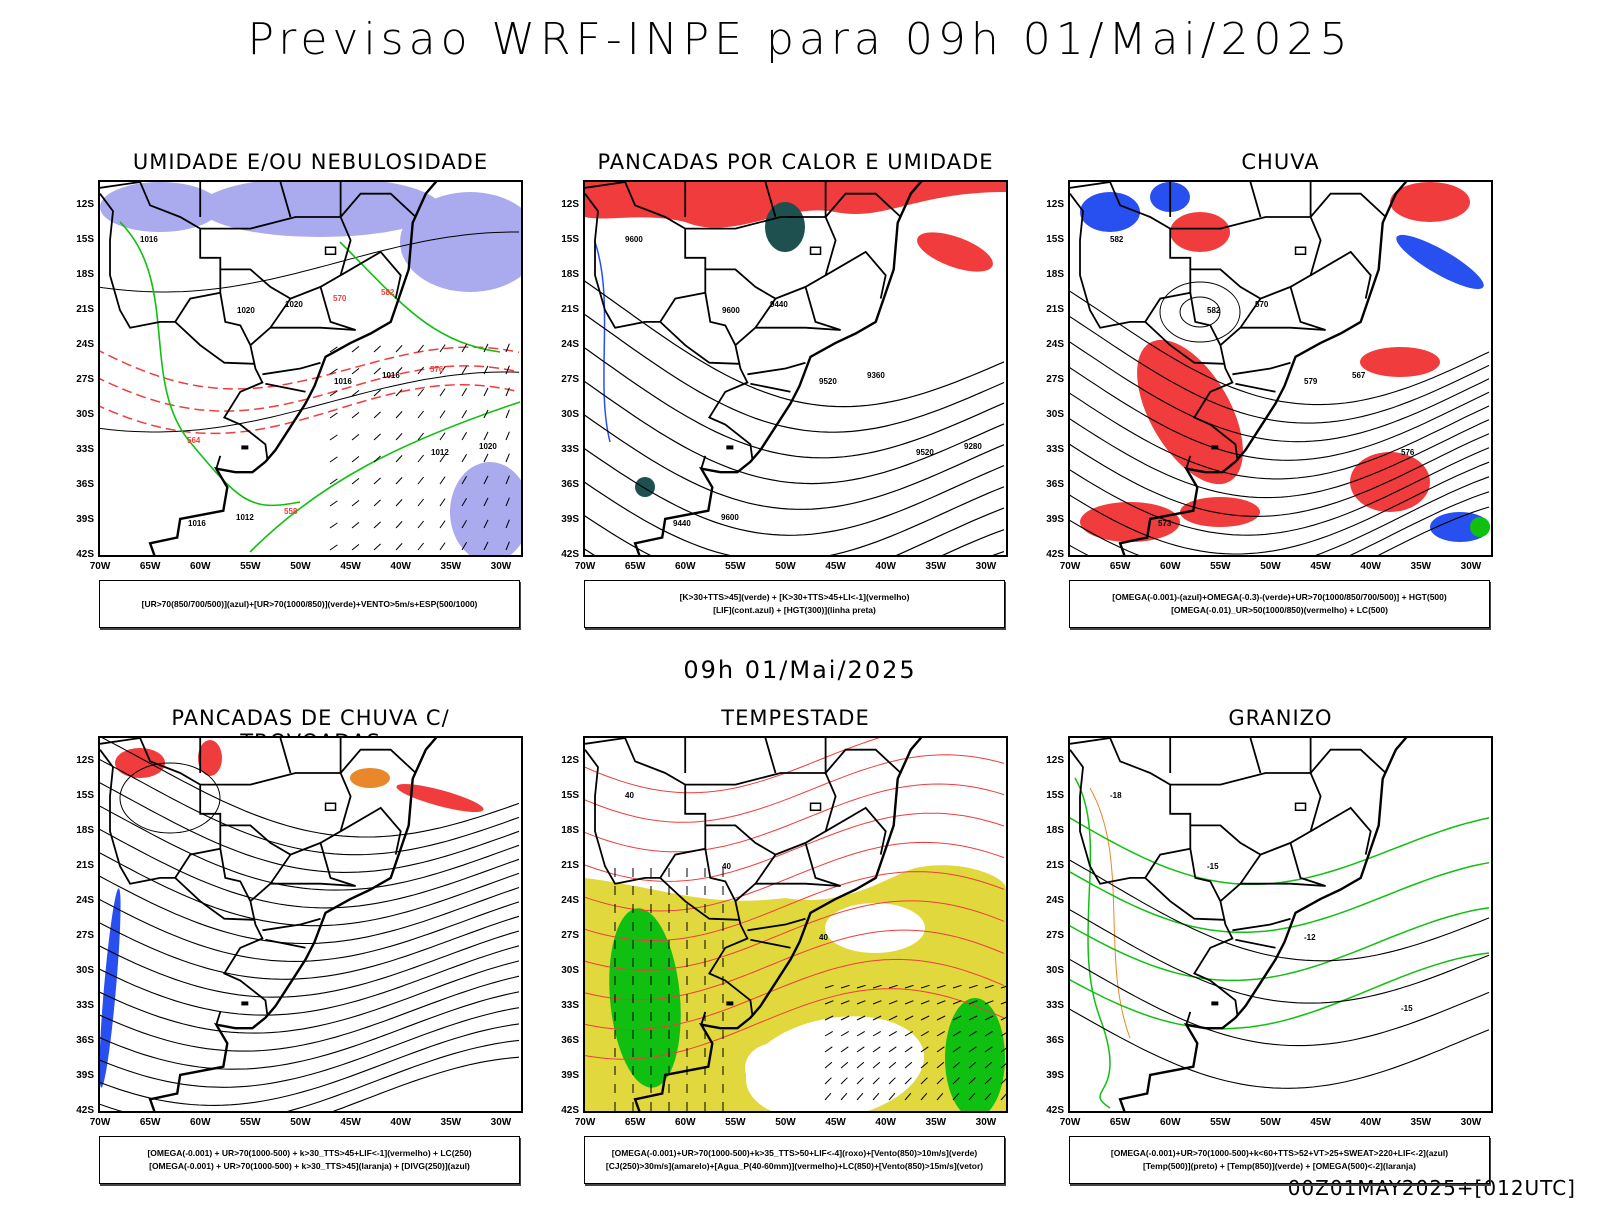  I want to click on contour-label: 576, so click(437, 369).